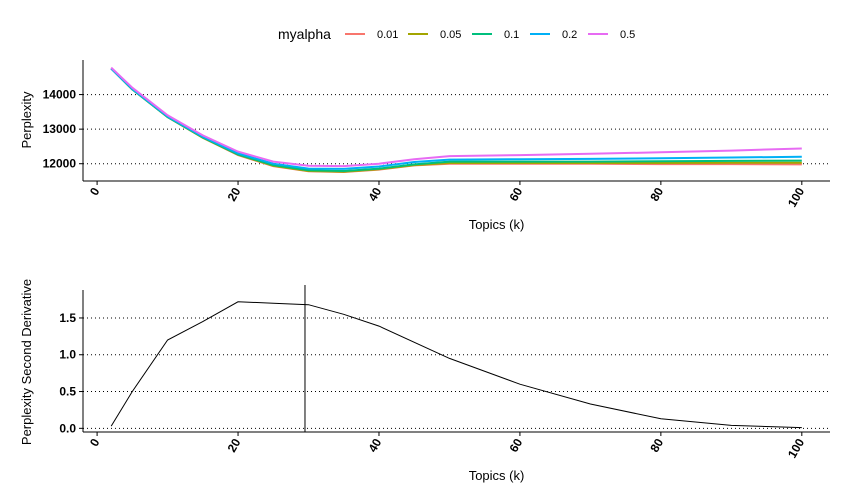 This screenshot has width=850, height=500. Describe the element at coordinates (26, 120) in the screenshot. I see `y-axis-title: Perplexity` at that location.